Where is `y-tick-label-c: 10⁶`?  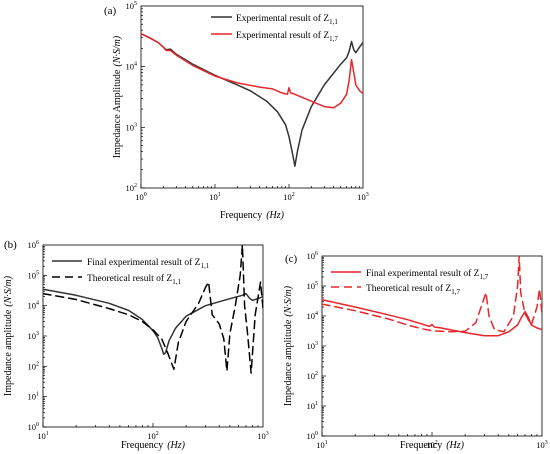 y-tick-label-c: 10⁶ is located at coordinates (313, 256).